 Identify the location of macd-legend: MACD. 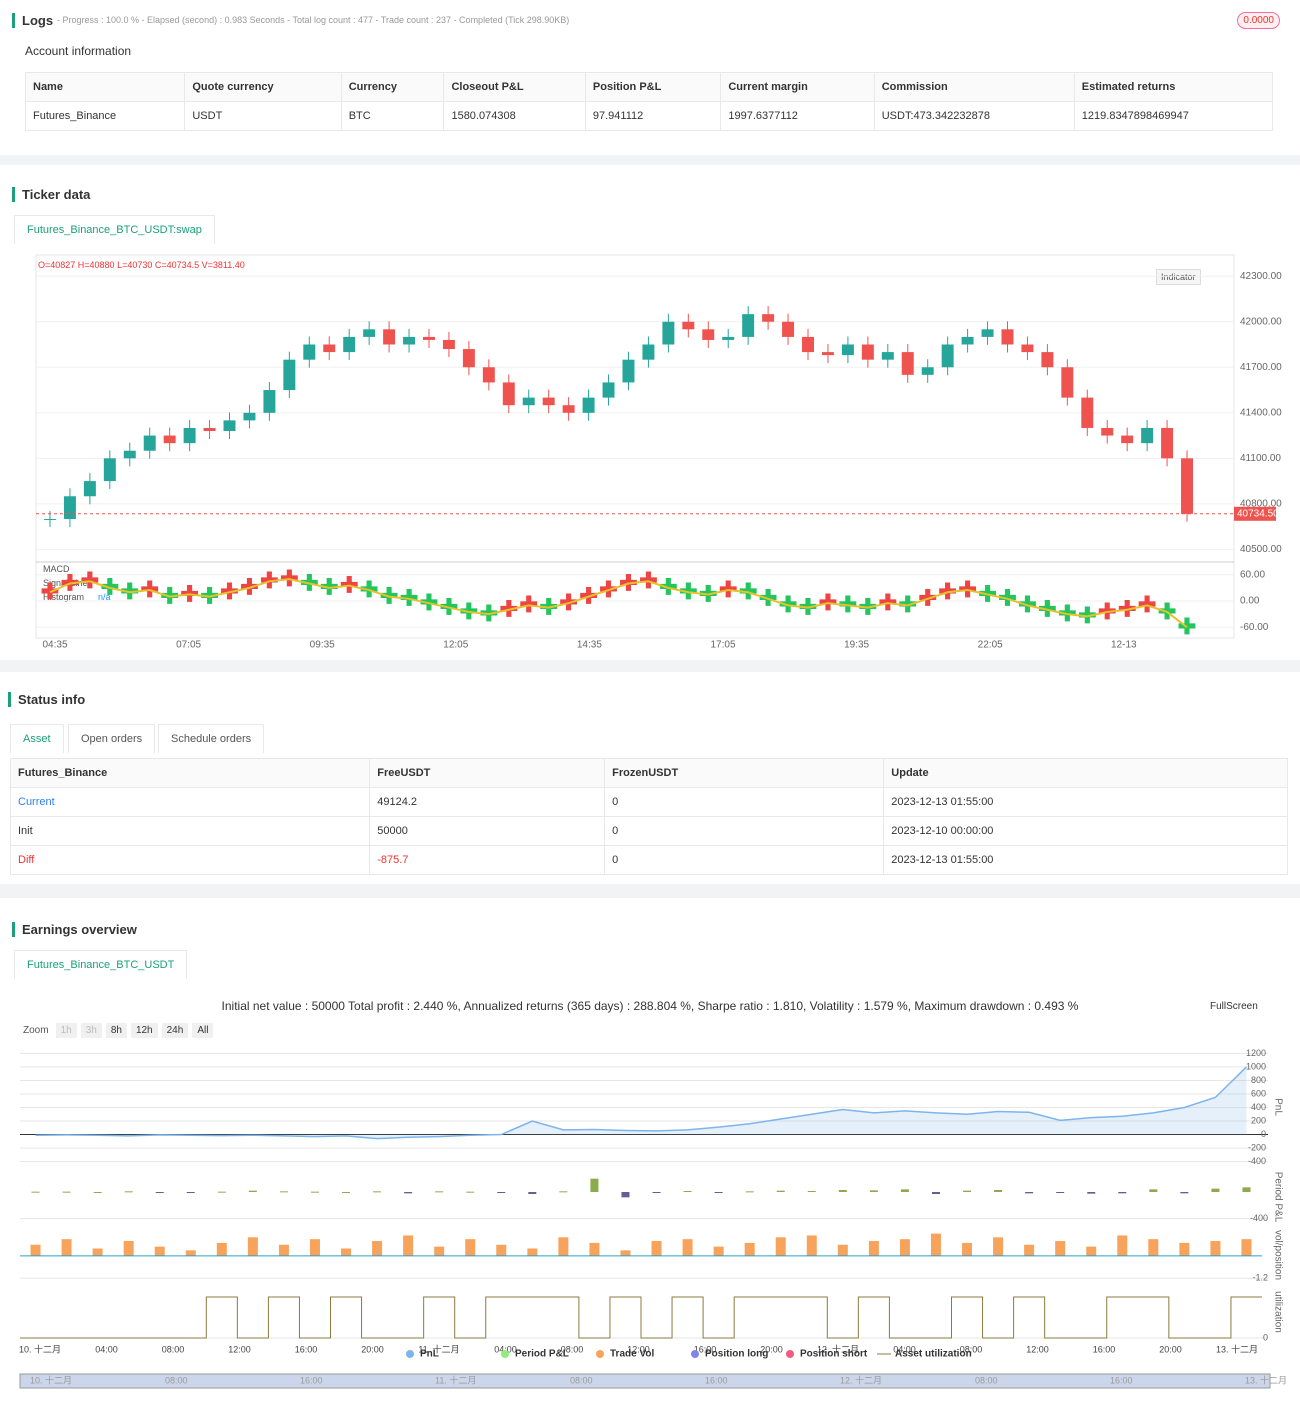
(56, 569).